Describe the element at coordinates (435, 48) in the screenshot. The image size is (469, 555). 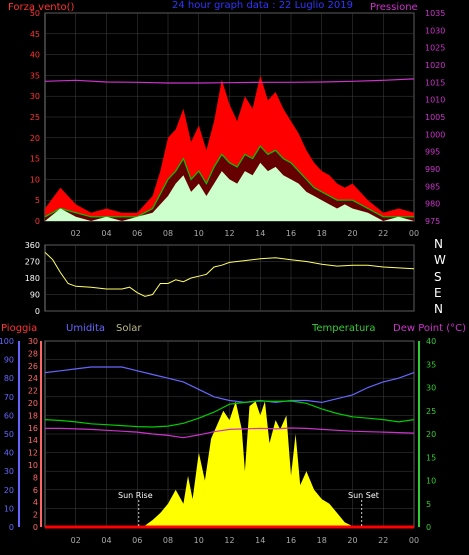
I see `panel1-y2-tick-label: 1025` at that location.